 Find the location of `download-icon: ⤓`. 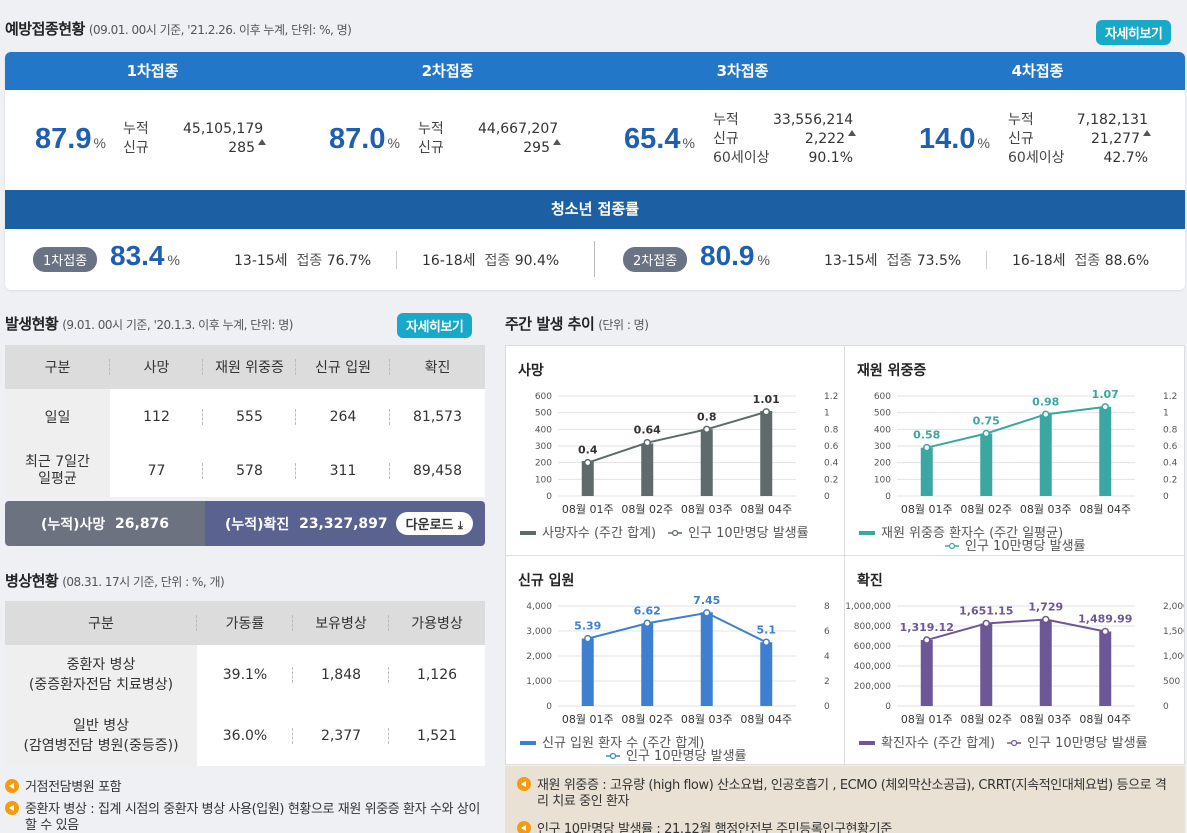

download-icon: ⤓ is located at coordinates (460, 525).